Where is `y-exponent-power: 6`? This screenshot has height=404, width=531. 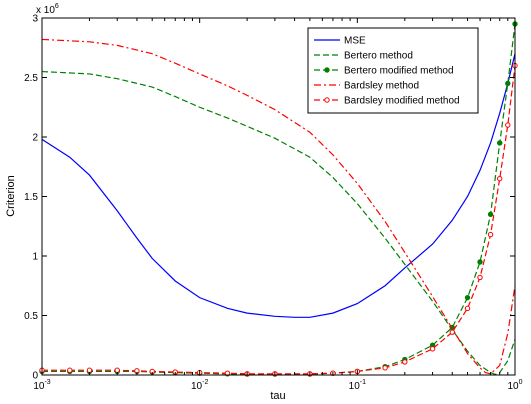 y-exponent-power: 6 is located at coordinates (57, 6).